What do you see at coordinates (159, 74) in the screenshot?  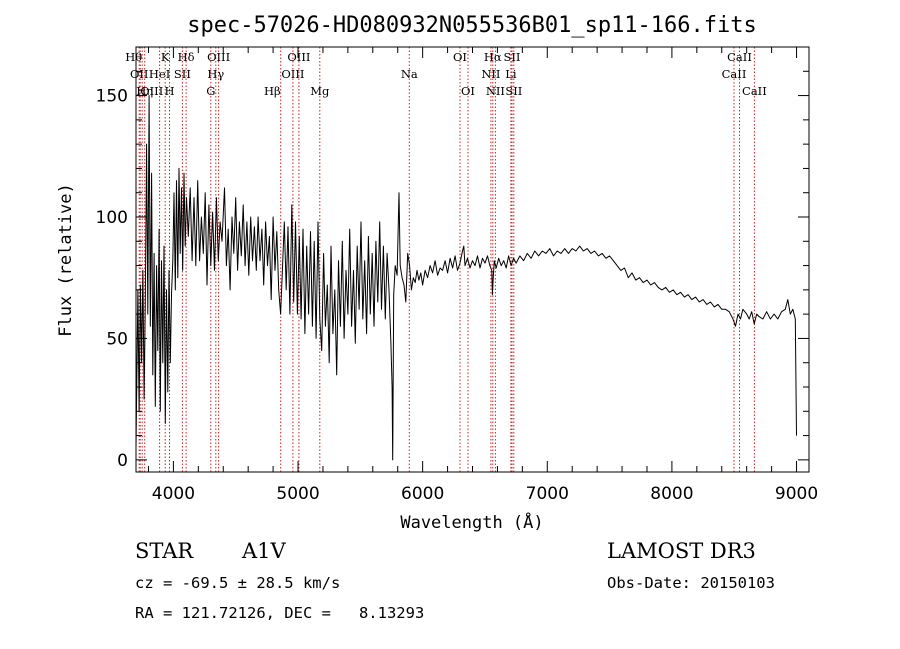 I see `line-label-hei: HeI` at bounding box center [159, 74].